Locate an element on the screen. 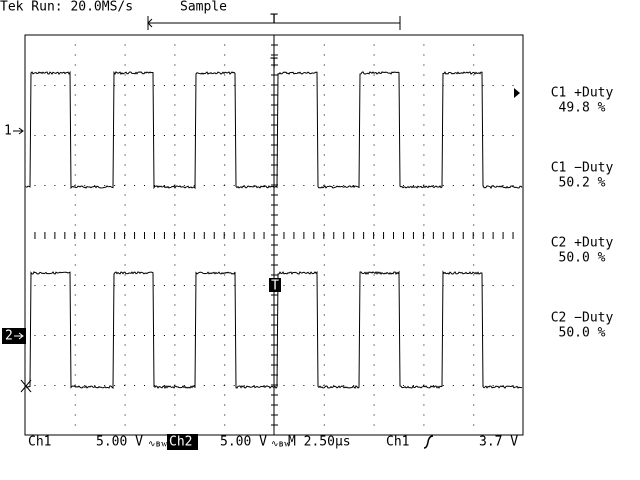 The image size is (640, 480). ch2-label: Ch2 is located at coordinates (180, 442).